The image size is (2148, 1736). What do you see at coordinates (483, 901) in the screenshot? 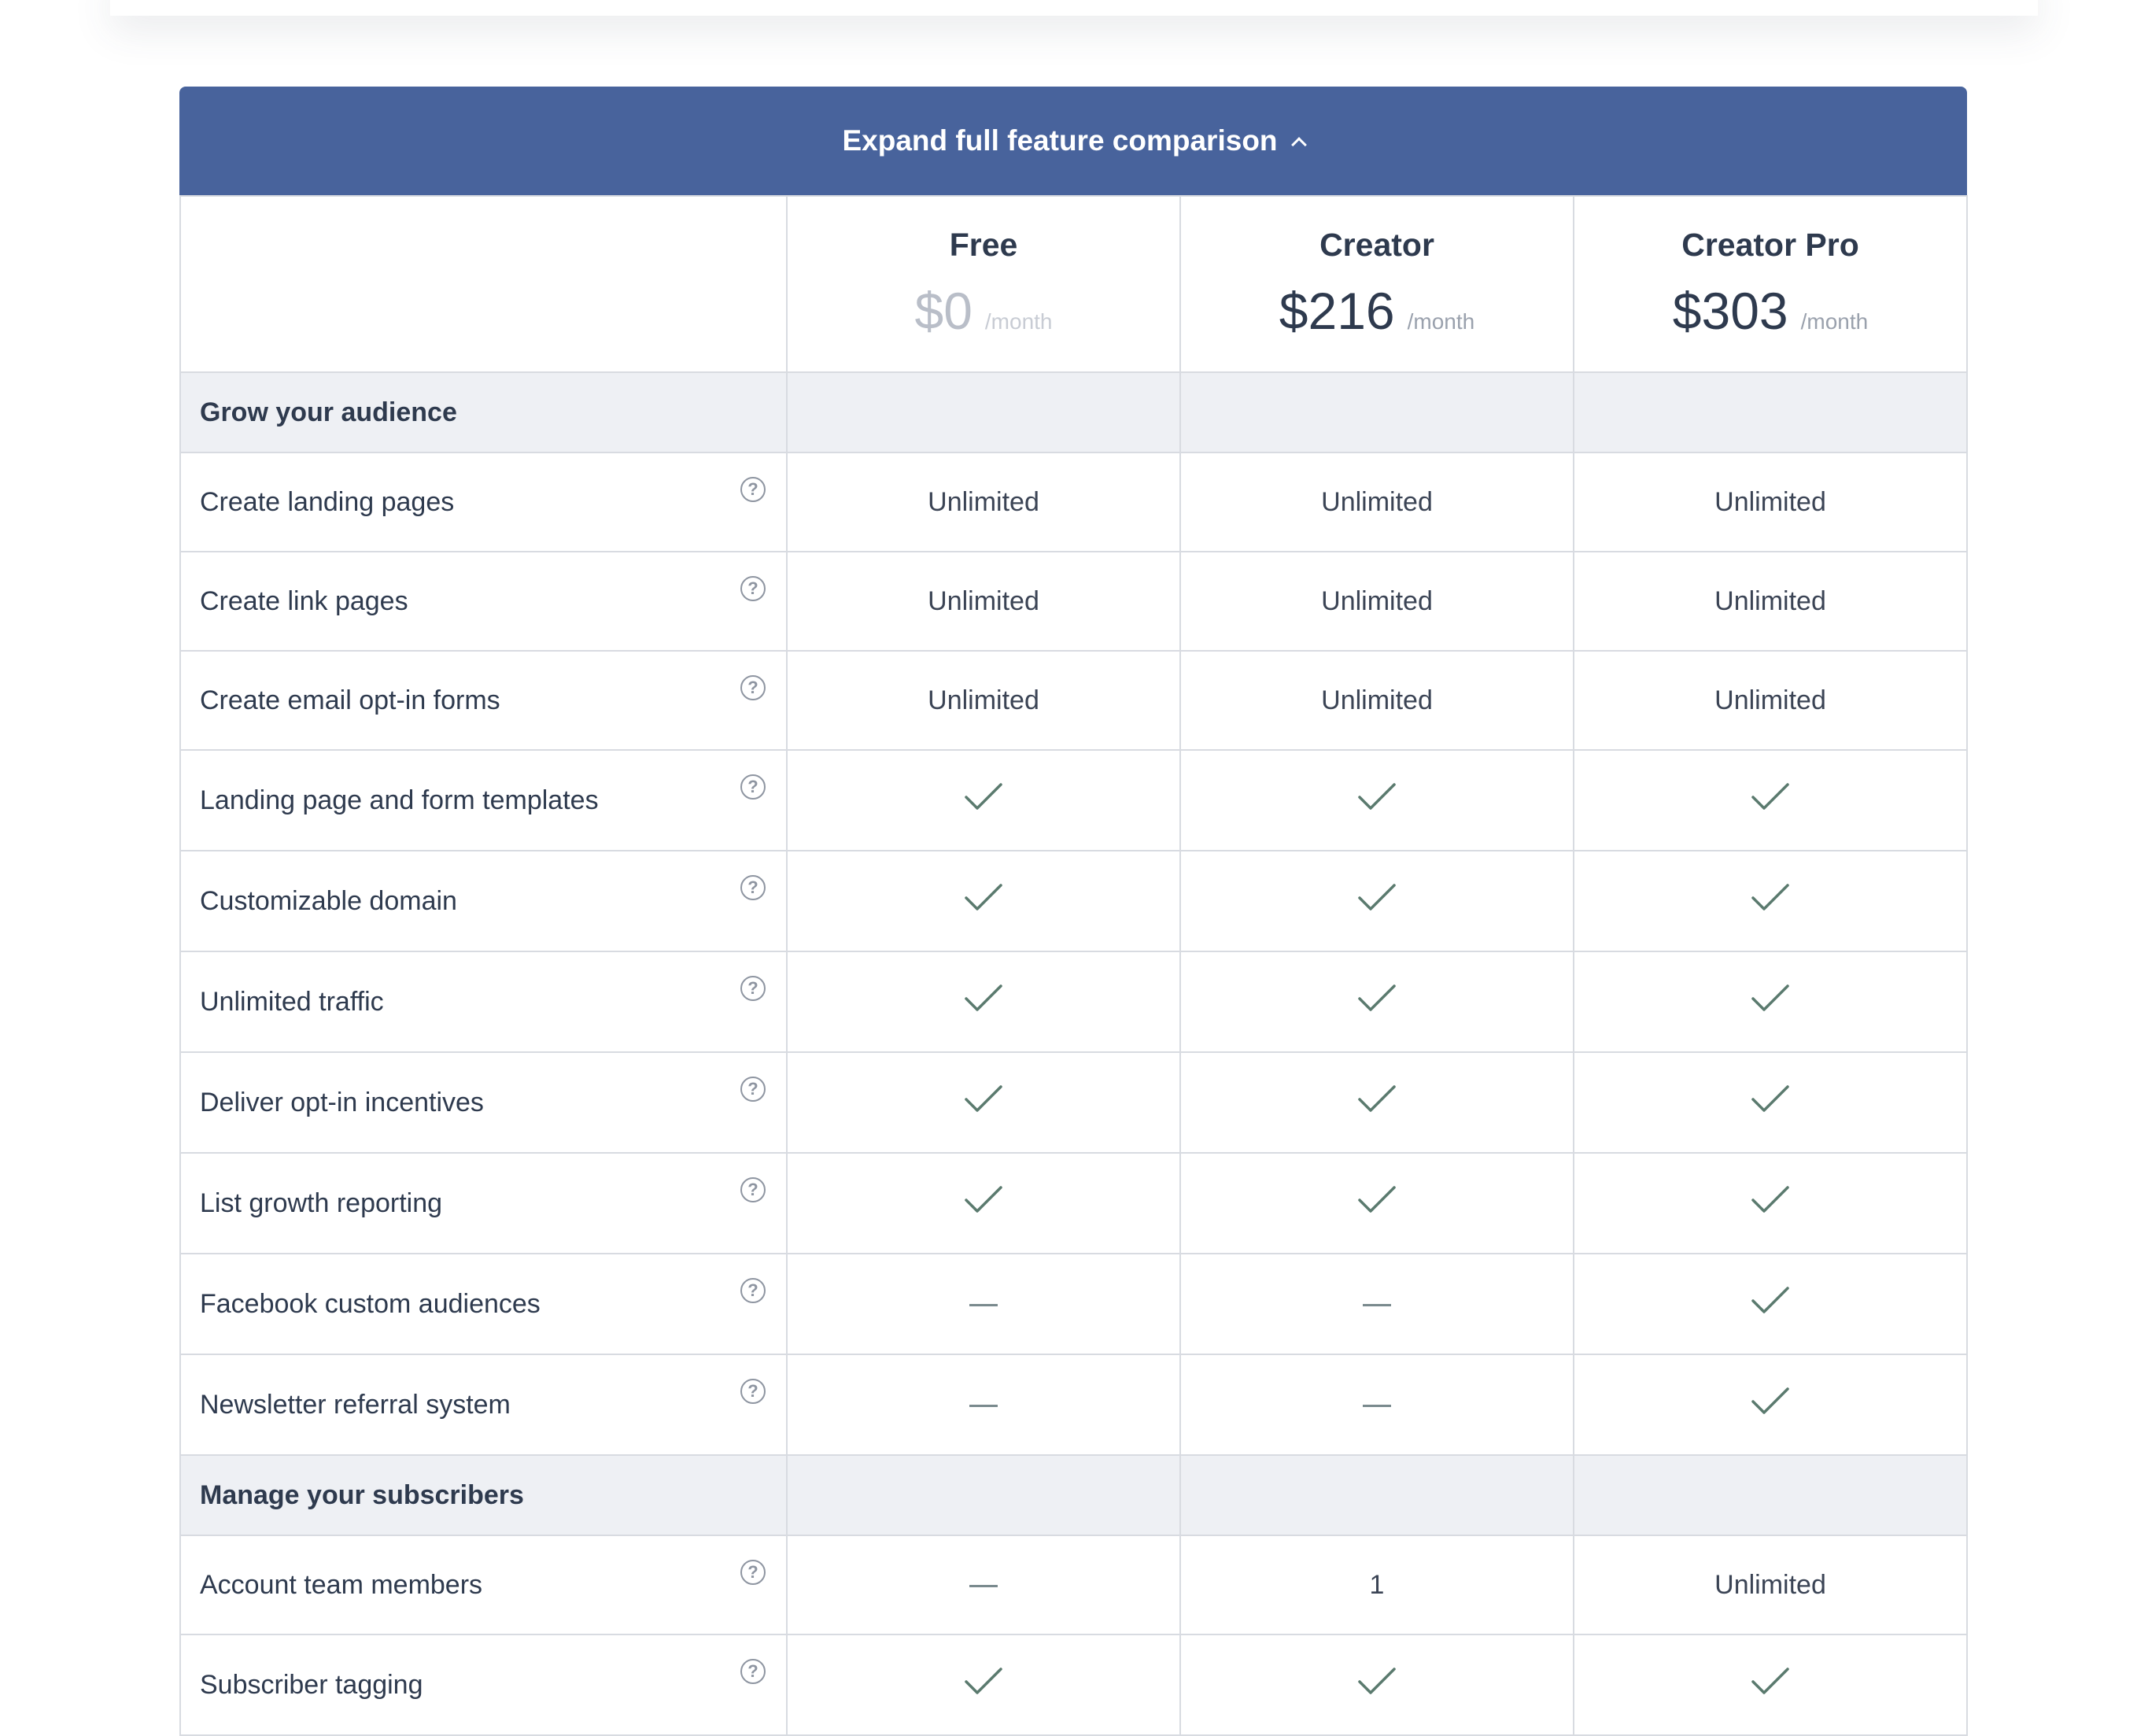
I see `feature-cell: Customizable domain?` at bounding box center [483, 901].